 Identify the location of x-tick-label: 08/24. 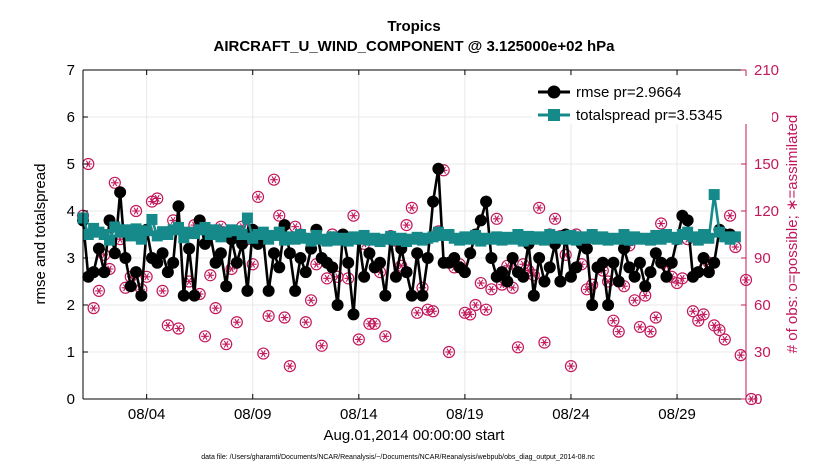
(571, 414).